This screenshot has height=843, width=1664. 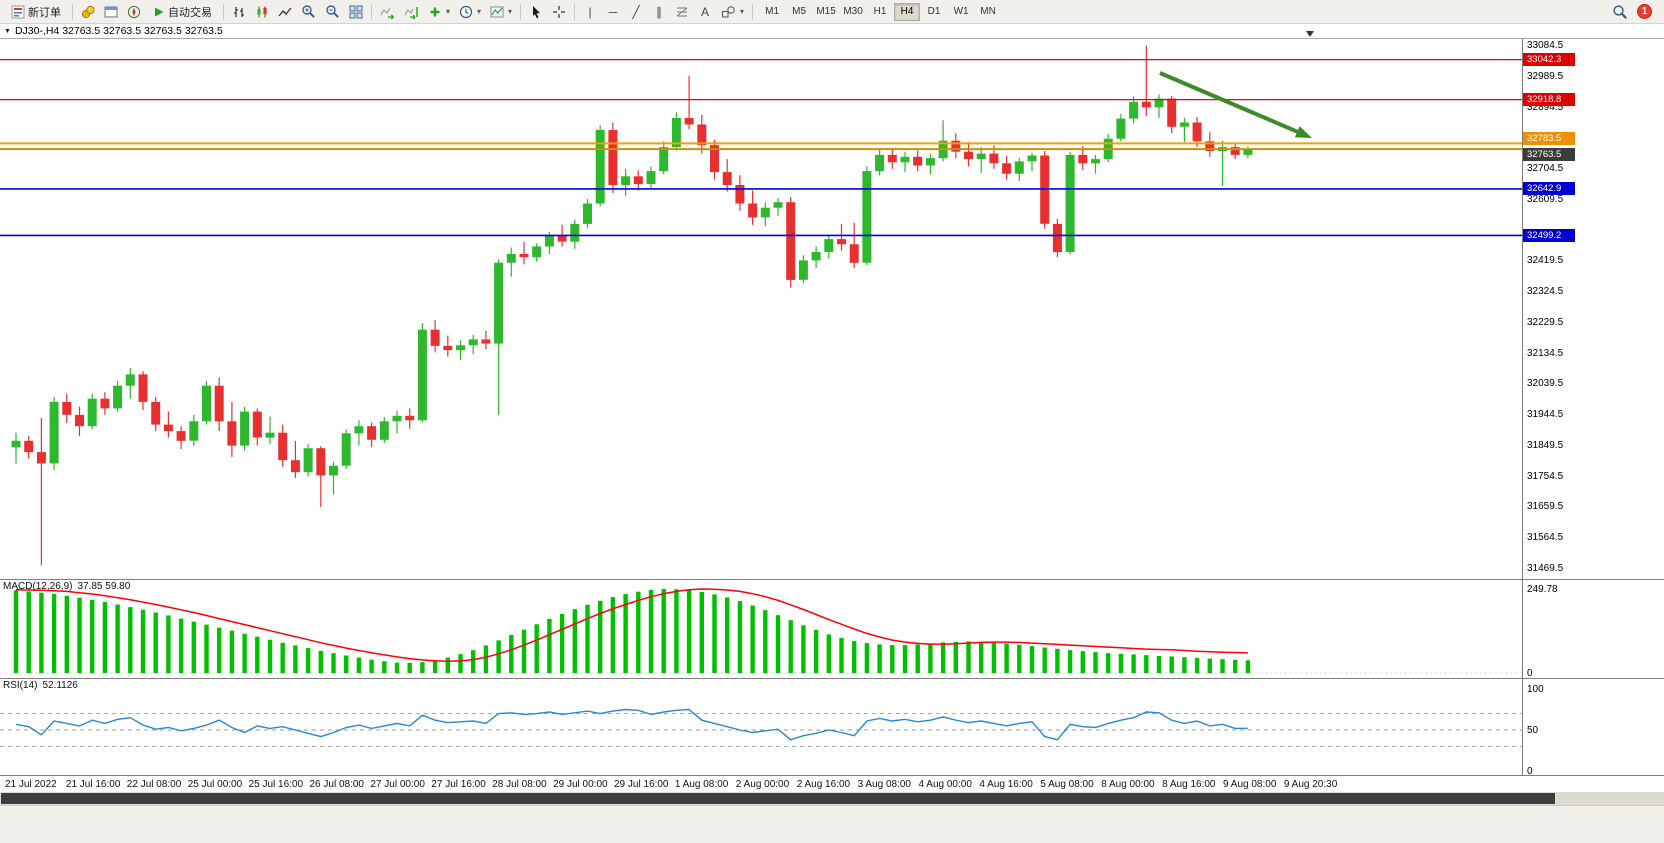 I want to click on time-axis-label: 8 Aug 00:00, so click(x=1128, y=784).